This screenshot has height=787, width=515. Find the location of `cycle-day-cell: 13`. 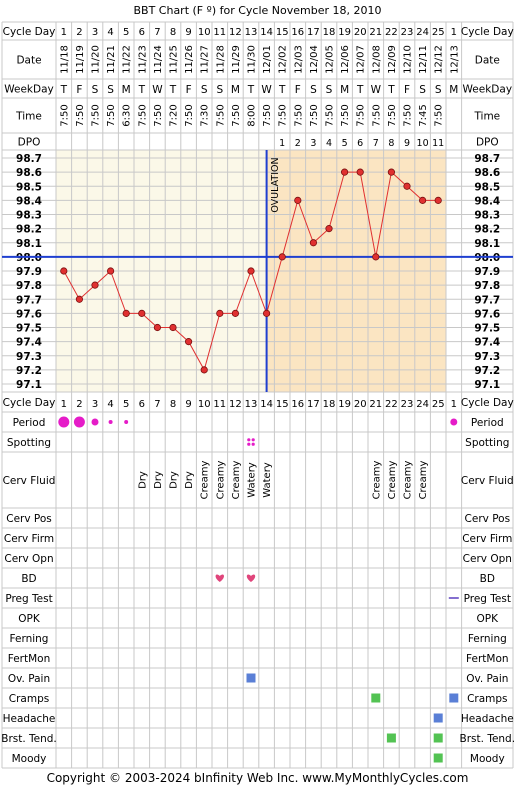

cycle-day-cell: 13 is located at coordinates (251, 404).